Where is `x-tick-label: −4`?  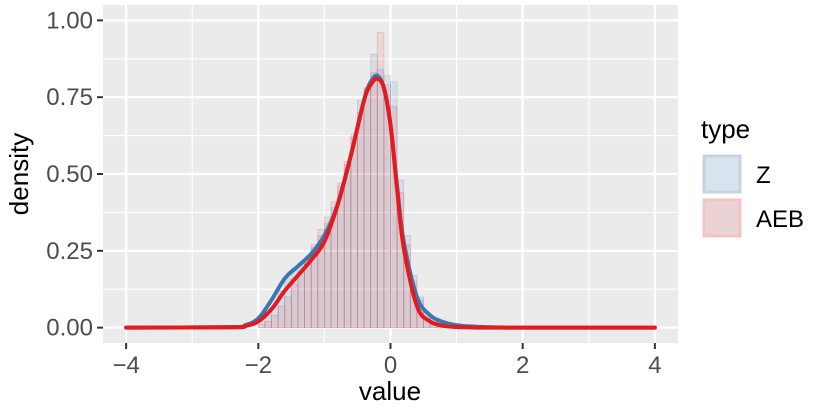 x-tick-label: −4 is located at coordinates (125, 365).